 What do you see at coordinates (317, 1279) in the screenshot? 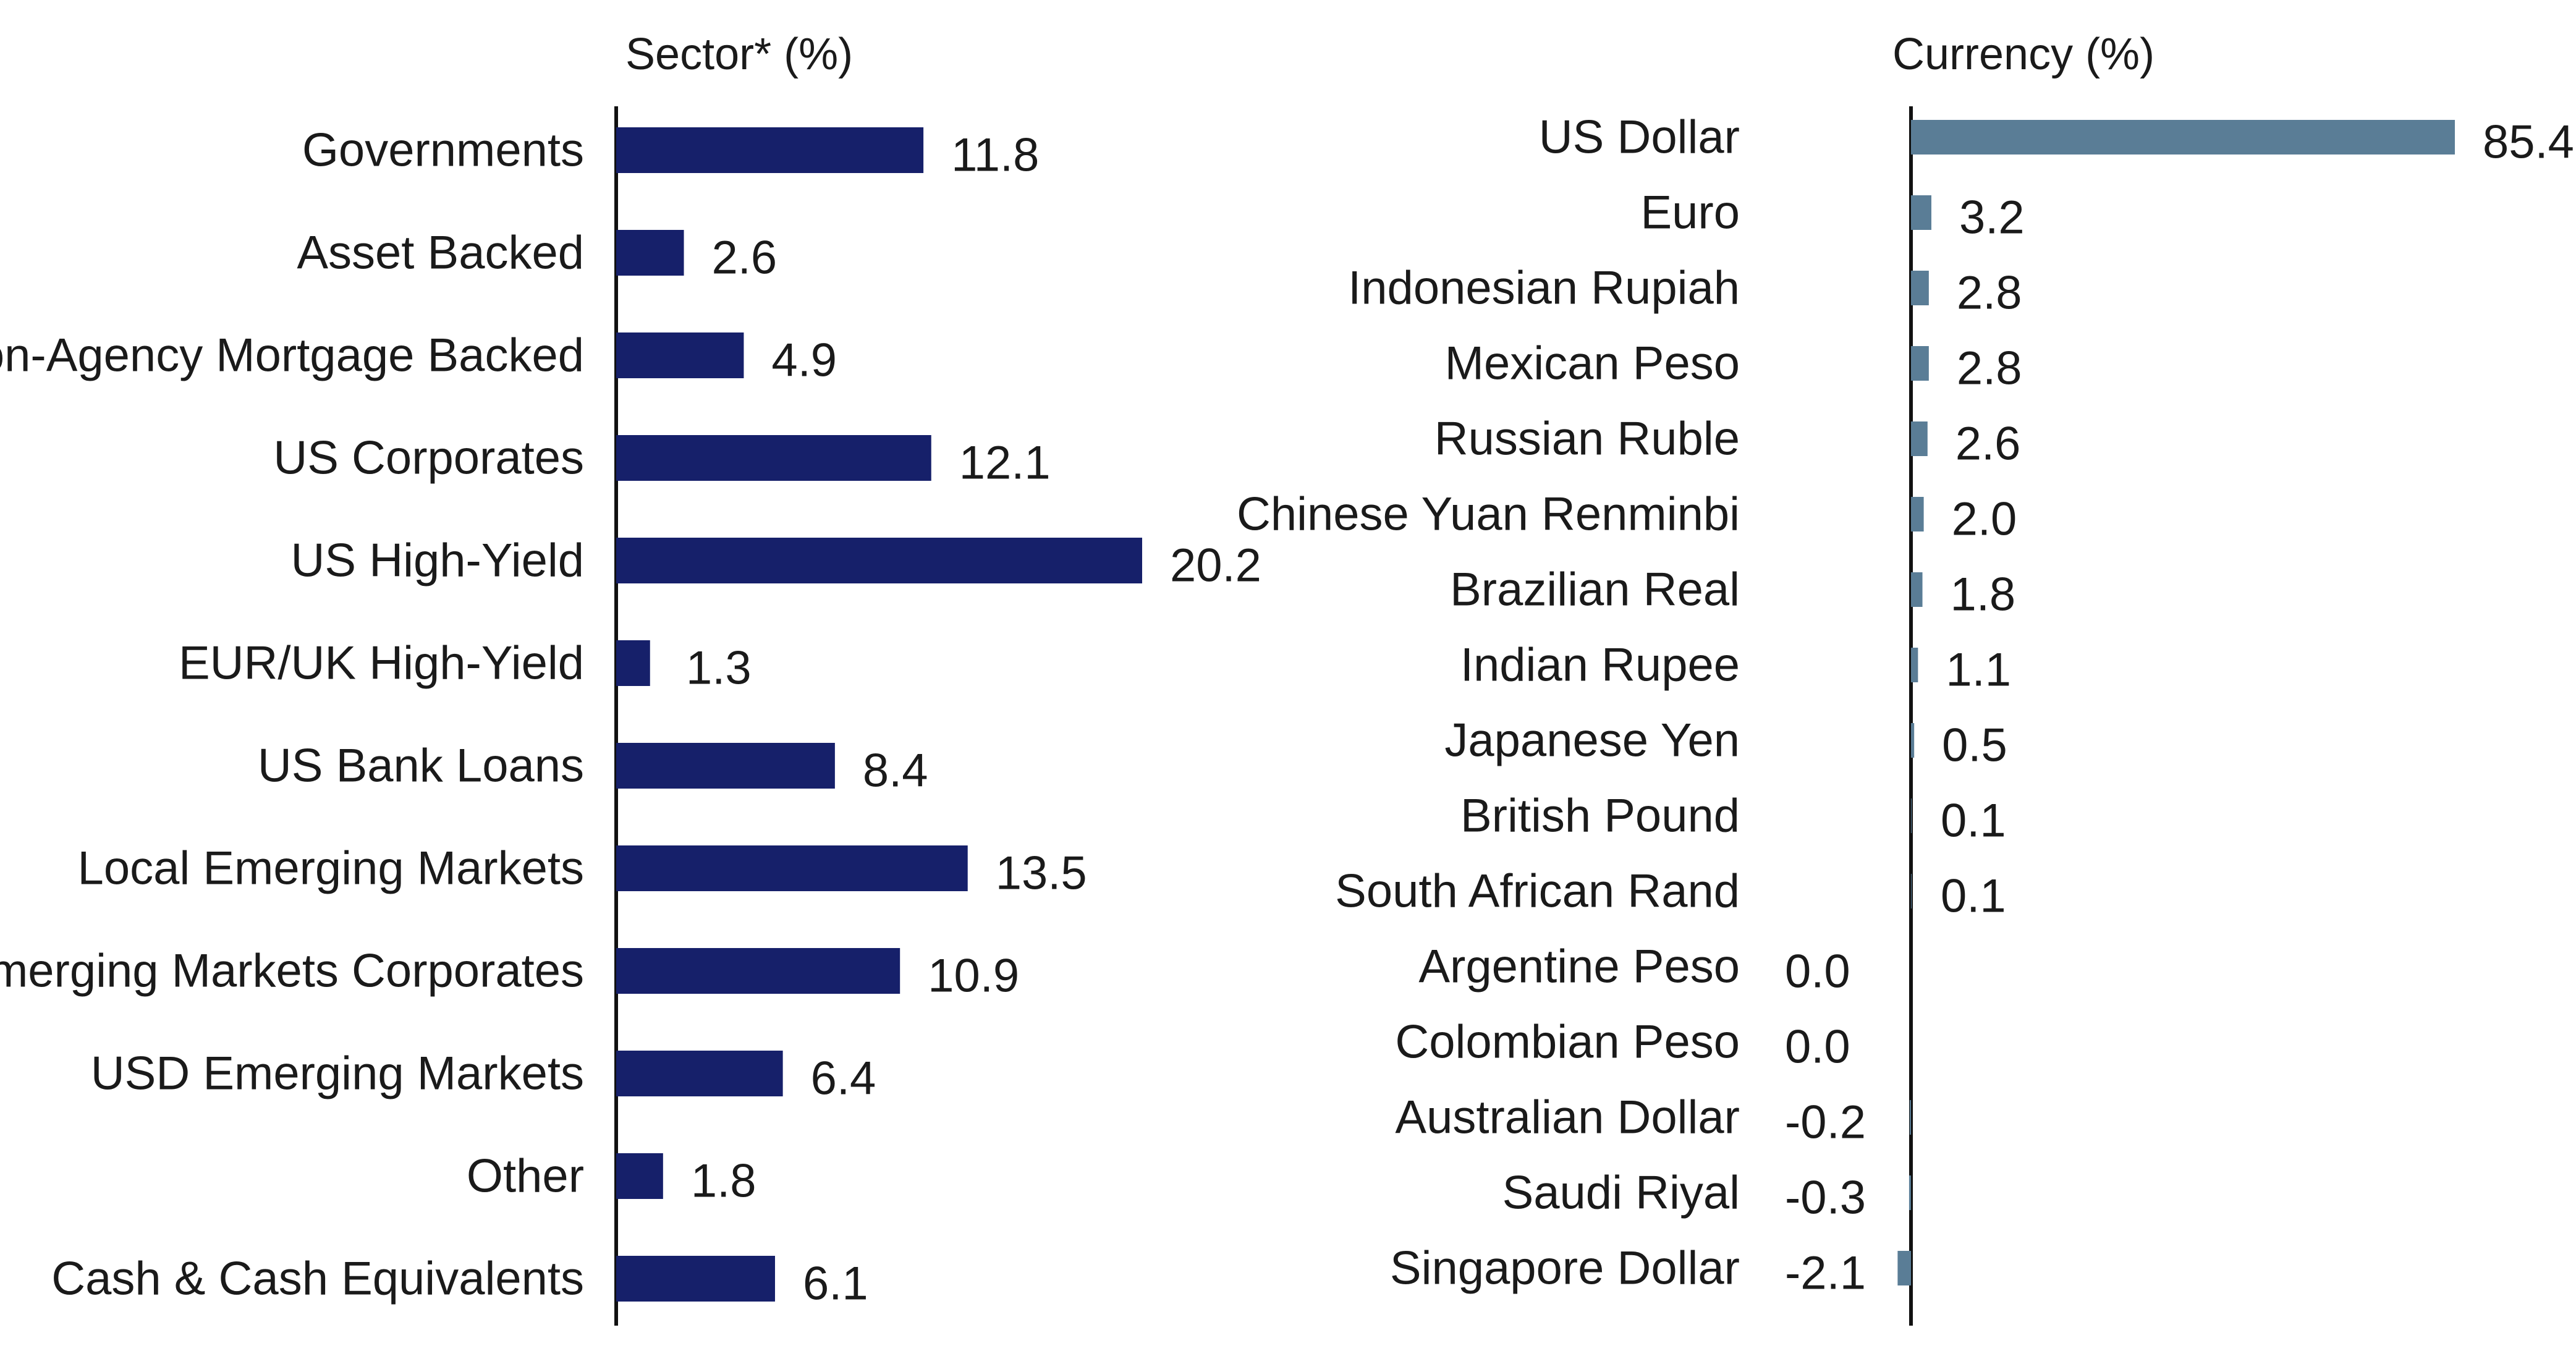
I see `sector-category-label-cash-cash-equivalents: Cash & Cash Equivalents` at bounding box center [317, 1279].